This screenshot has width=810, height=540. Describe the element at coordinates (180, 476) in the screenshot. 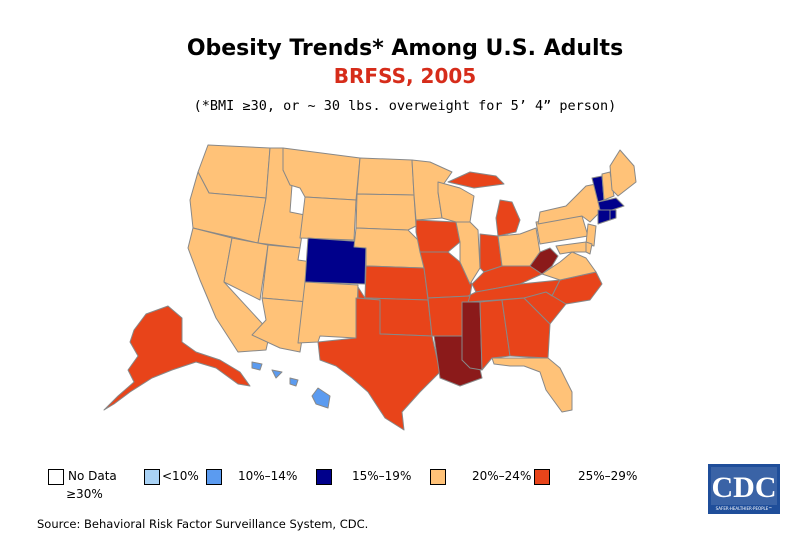

I see `legend-label-lt10: <10%` at that location.